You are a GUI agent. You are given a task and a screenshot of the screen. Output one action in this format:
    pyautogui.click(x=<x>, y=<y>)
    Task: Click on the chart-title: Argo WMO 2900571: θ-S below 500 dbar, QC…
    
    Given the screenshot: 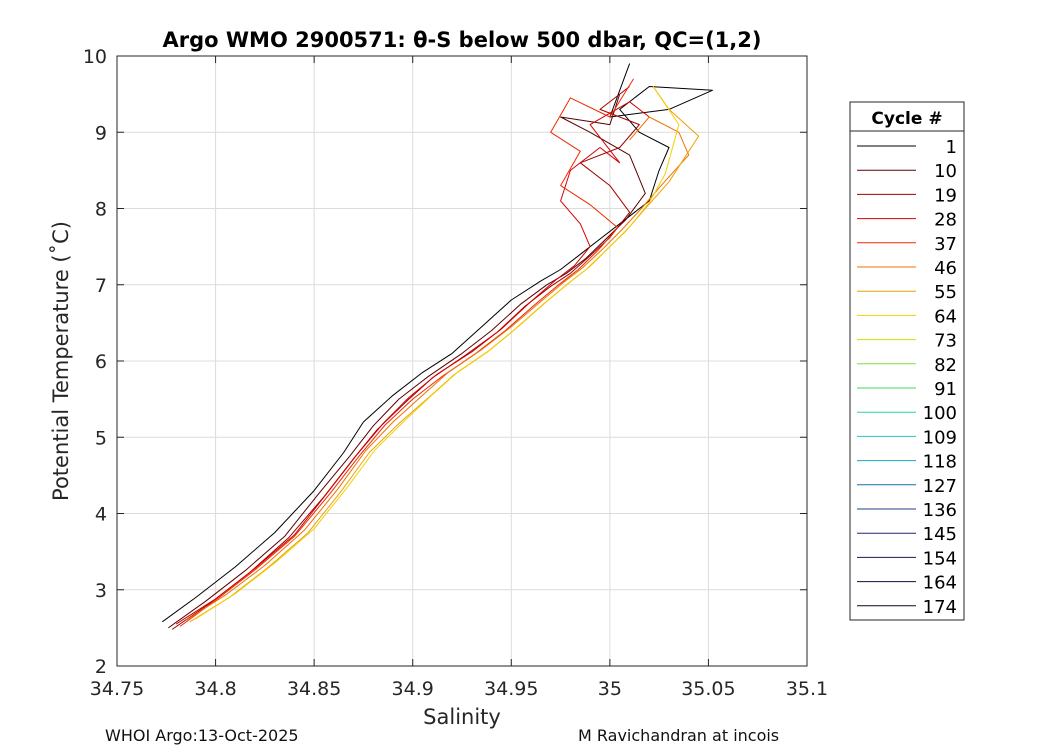 What is the action you would take?
    pyautogui.click(x=462, y=40)
    